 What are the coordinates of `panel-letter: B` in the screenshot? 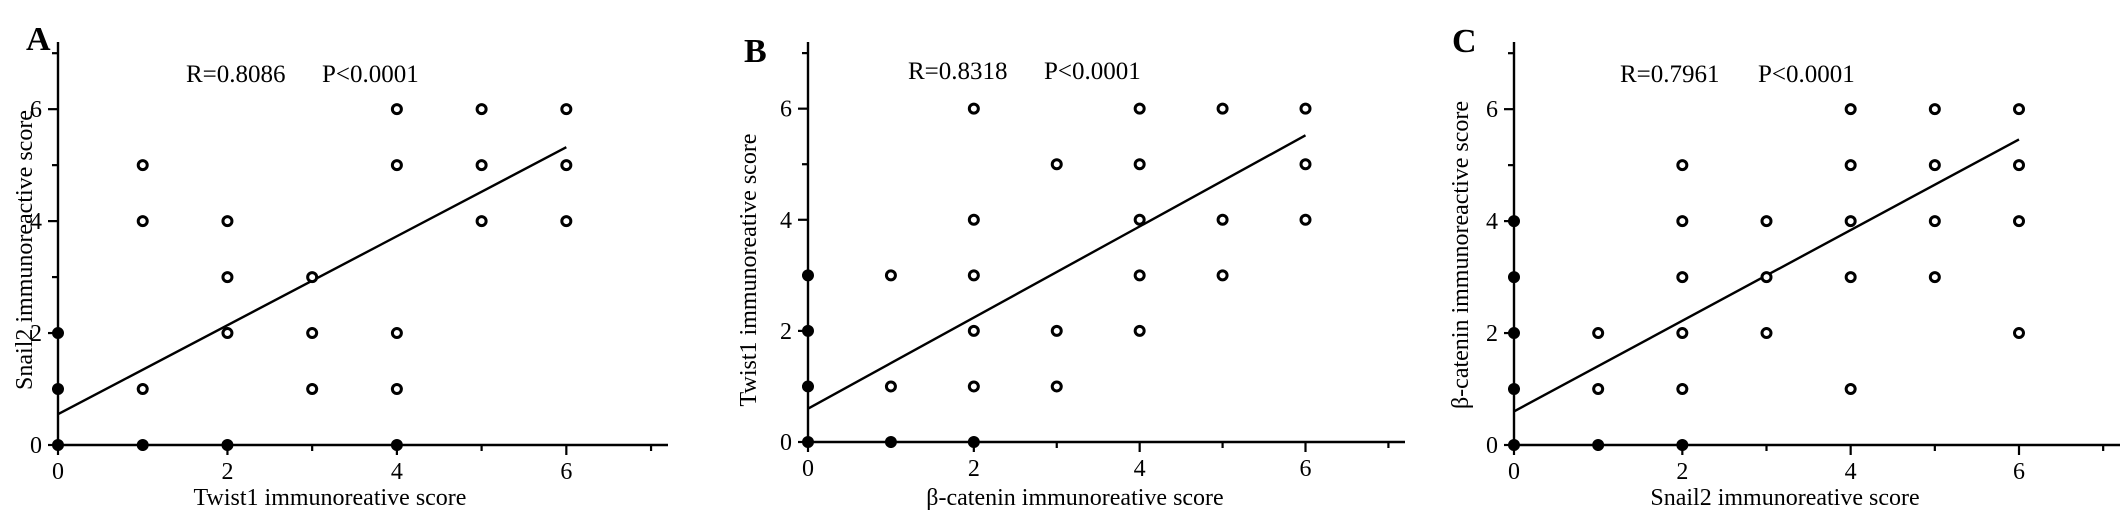 It's located at (755, 51).